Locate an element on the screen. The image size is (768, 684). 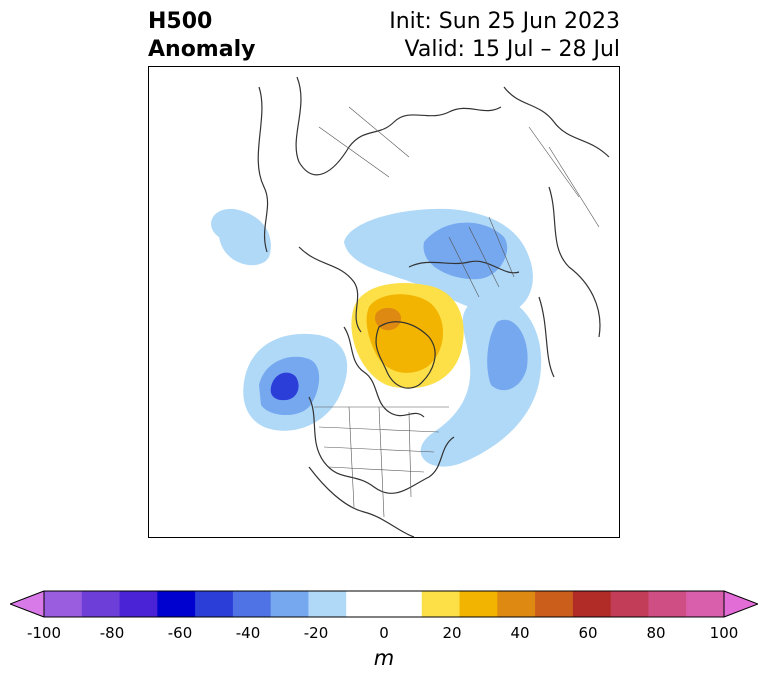
colorbar-tick-label: 80 is located at coordinates (656, 633).